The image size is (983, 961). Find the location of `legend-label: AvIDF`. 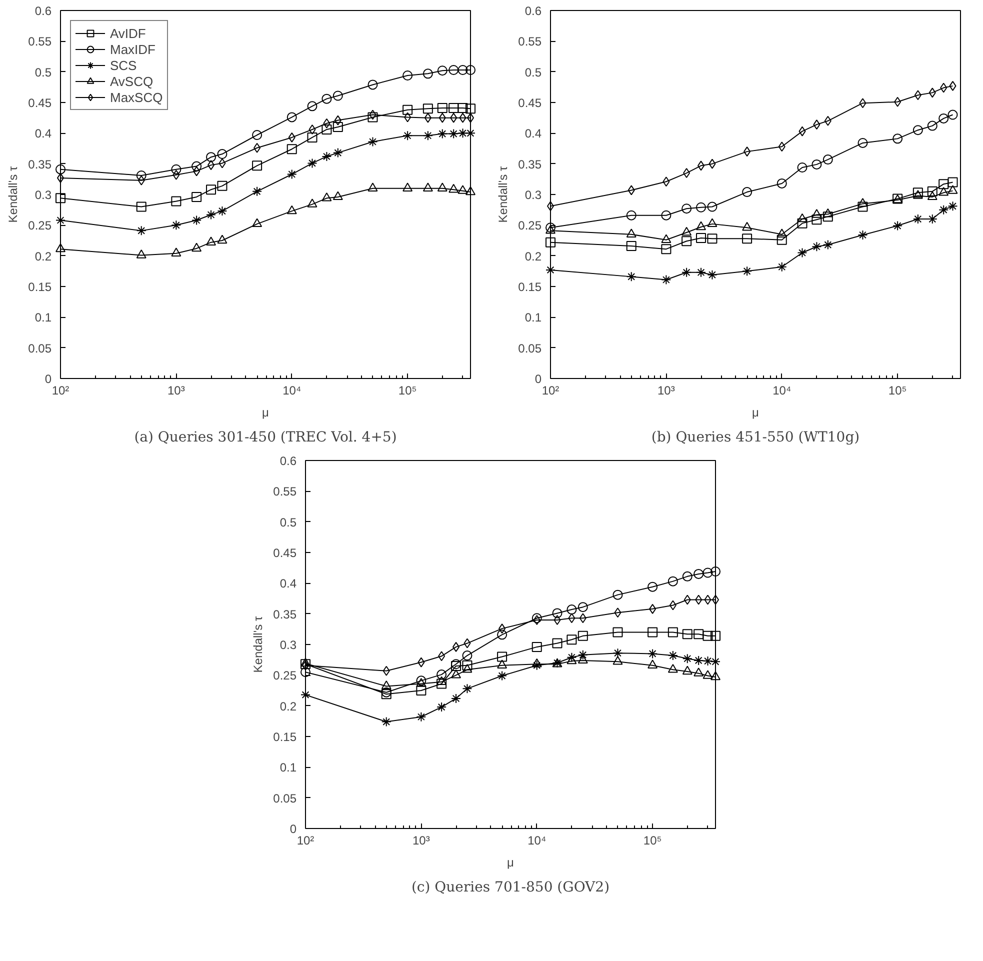

legend-label: AvIDF is located at coordinates (128, 33).